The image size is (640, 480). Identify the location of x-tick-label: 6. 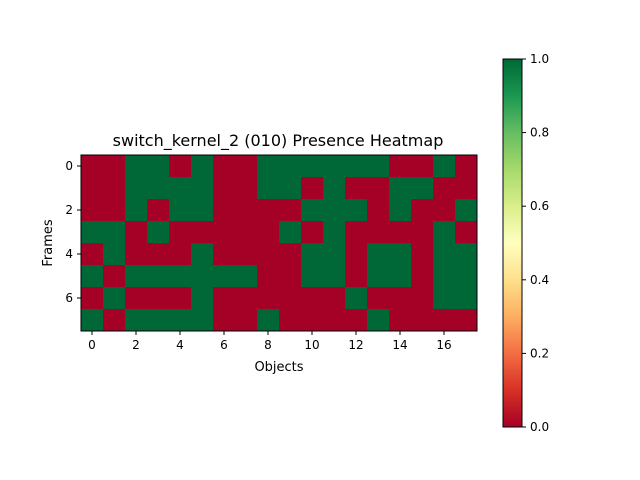
(224, 345).